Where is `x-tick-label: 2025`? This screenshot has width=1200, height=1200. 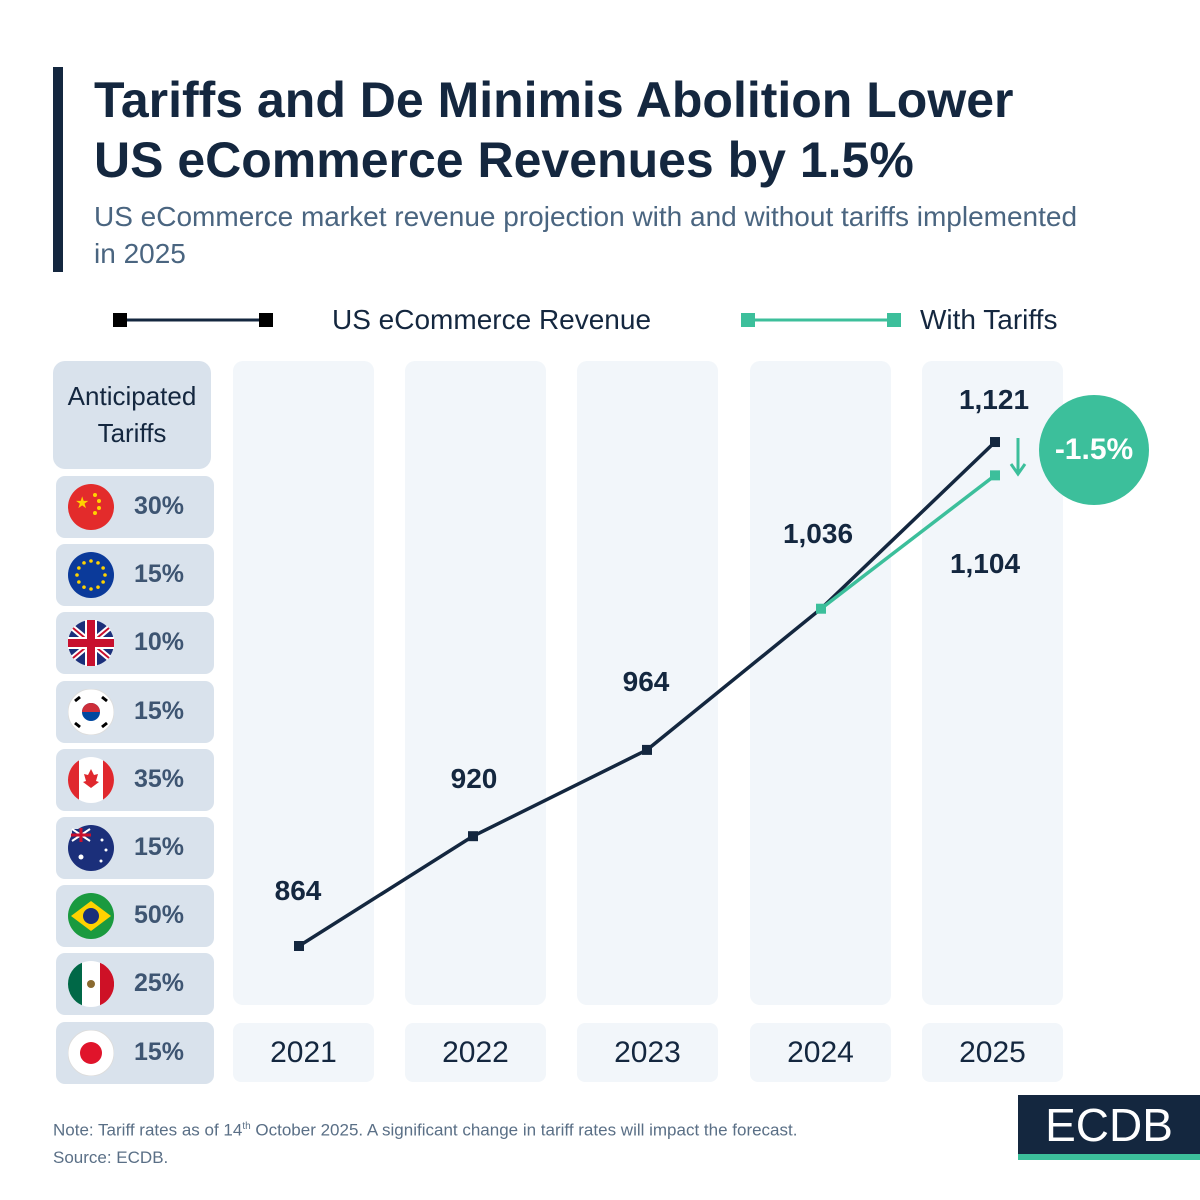 x-tick-label: 2025 is located at coordinates (992, 1052).